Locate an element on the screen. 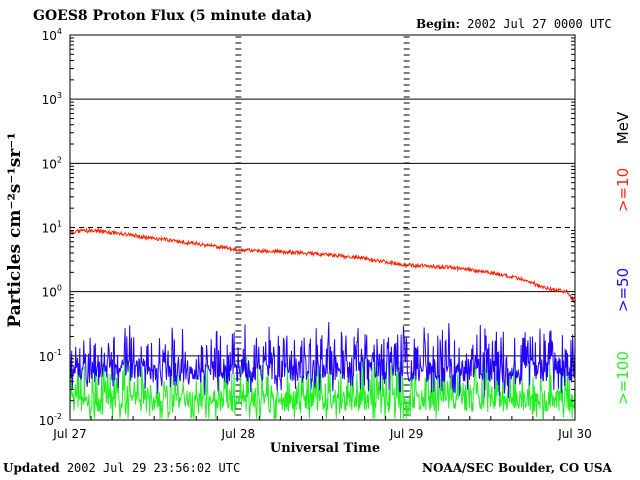 Image resolution: width=640 pixels, height=480 pixels. chart-title: GOES8 Proton Flux (5 minute data) is located at coordinates (173, 16).